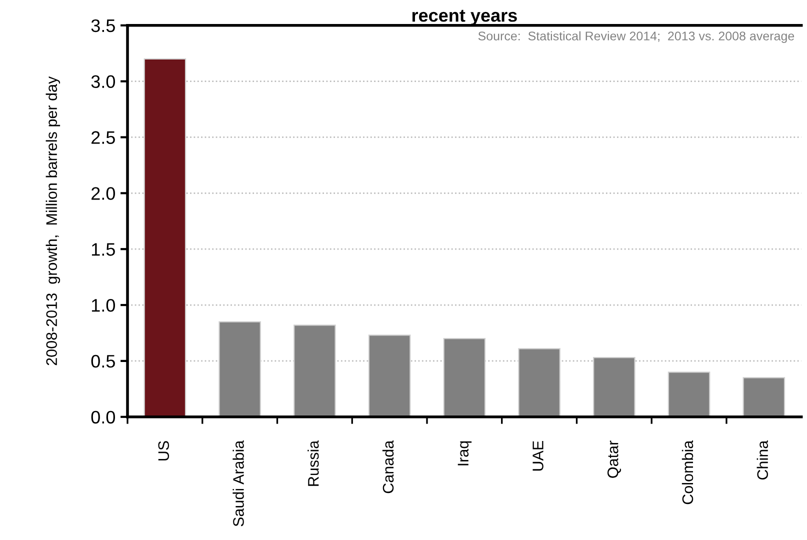 This screenshot has width=807, height=540. I want to click on y-tick-label: 2.5, so click(103, 137).